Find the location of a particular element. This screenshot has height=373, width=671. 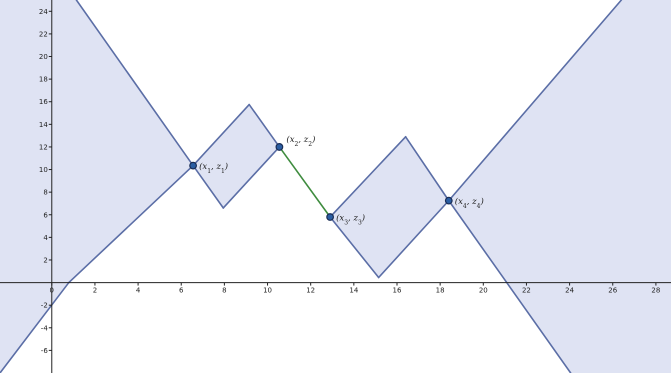

x-tick-label: 2 is located at coordinates (95, 291).